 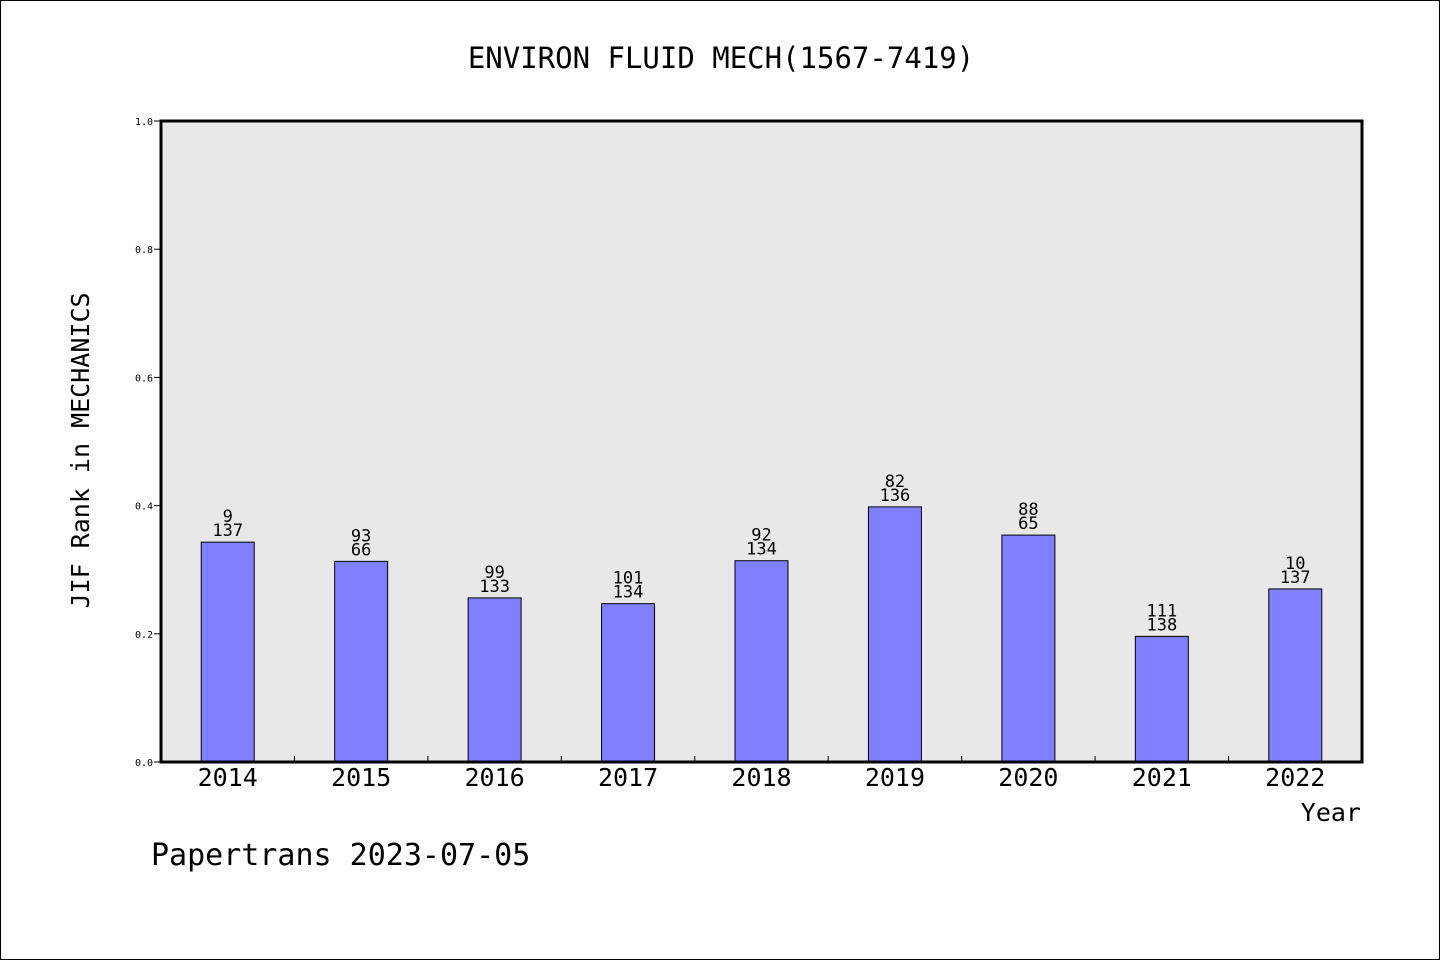 What do you see at coordinates (228, 777) in the screenshot?
I see `x-tick-label: 2014` at bounding box center [228, 777].